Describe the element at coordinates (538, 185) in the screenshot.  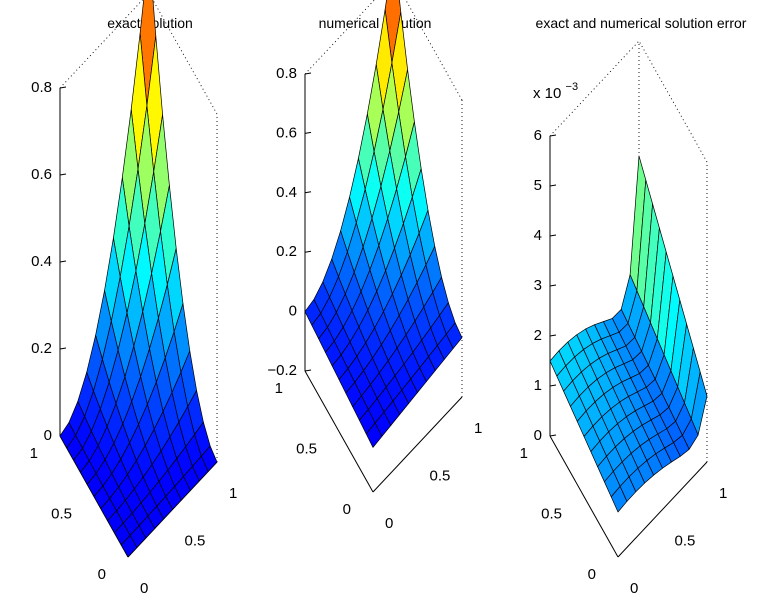
I see `z-tick-label: 5` at that location.